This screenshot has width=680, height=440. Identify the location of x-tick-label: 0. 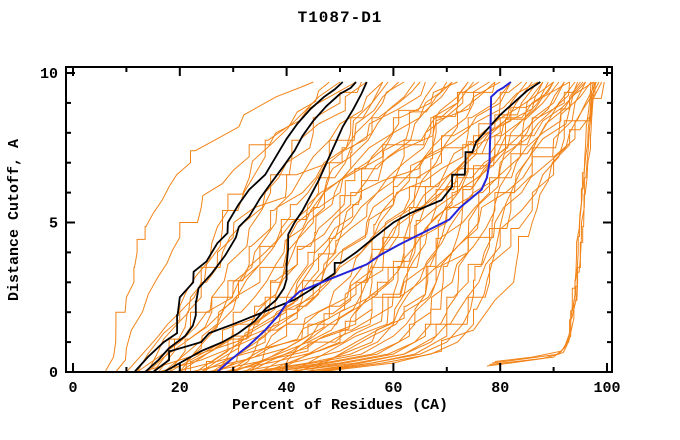
(72, 388).